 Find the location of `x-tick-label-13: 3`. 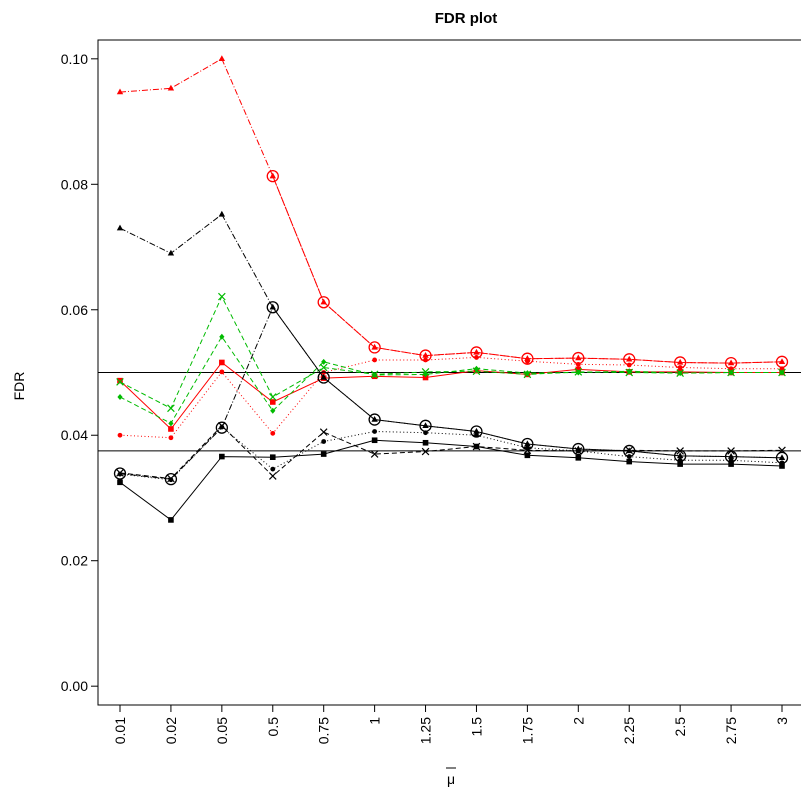

x-tick-label-13: 3 is located at coordinates (782, 721).